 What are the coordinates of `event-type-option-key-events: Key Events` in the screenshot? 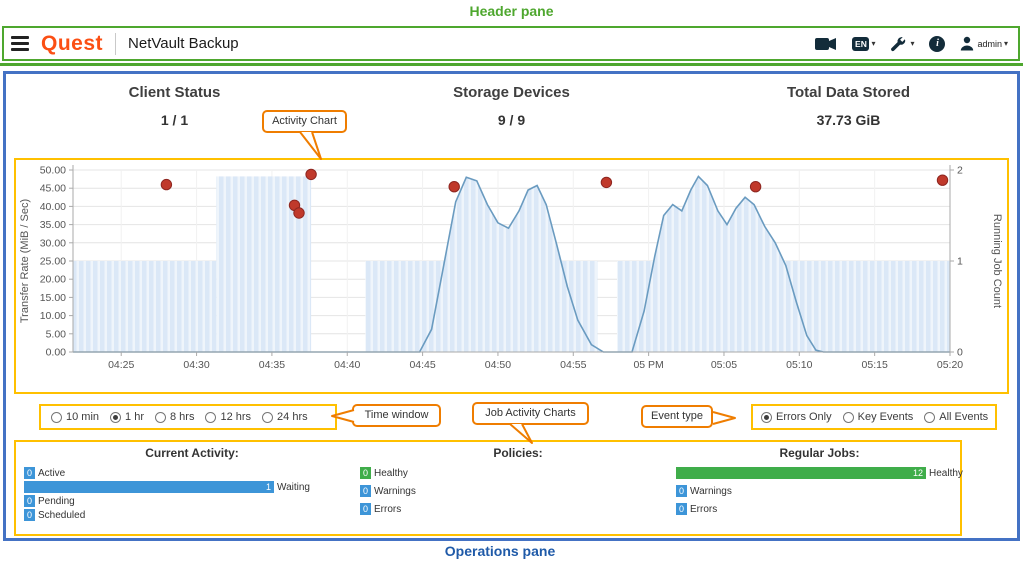 It's located at (878, 417).